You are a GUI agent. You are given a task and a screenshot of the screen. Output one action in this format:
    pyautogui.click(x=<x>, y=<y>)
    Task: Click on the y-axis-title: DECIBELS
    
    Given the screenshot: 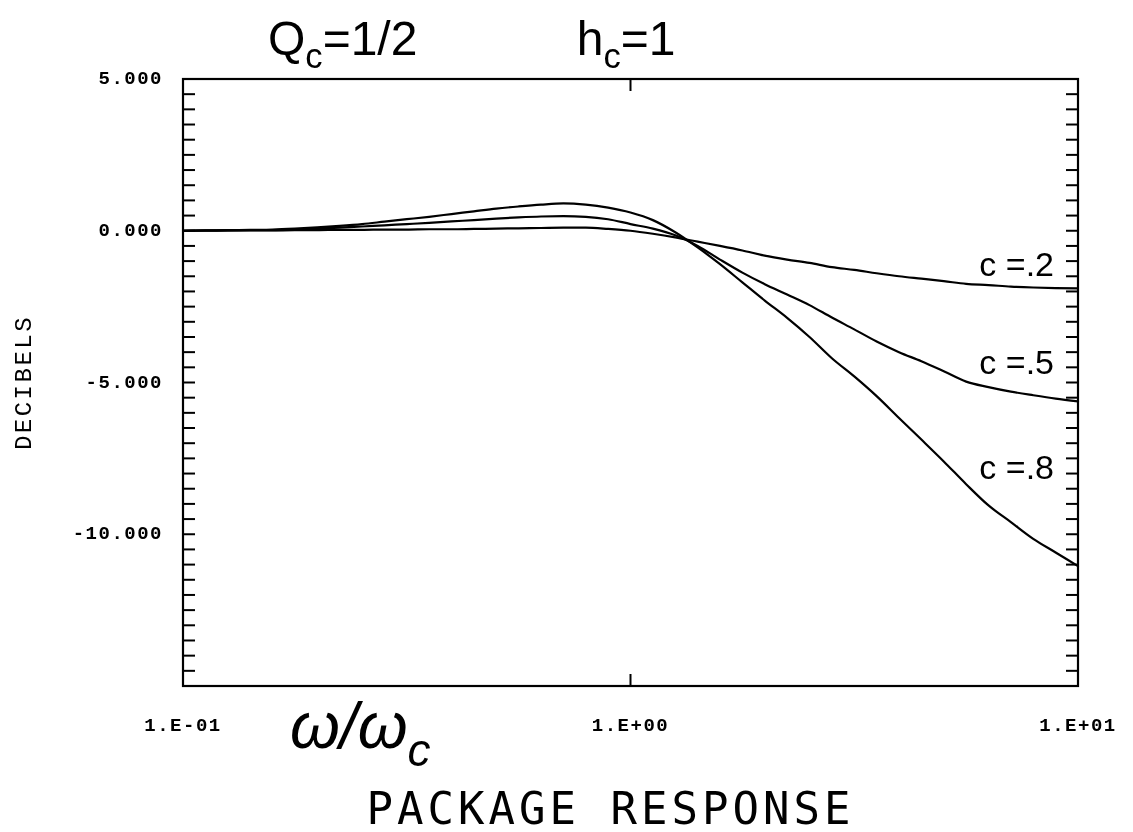 What is the action you would take?
    pyautogui.click(x=24, y=382)
    